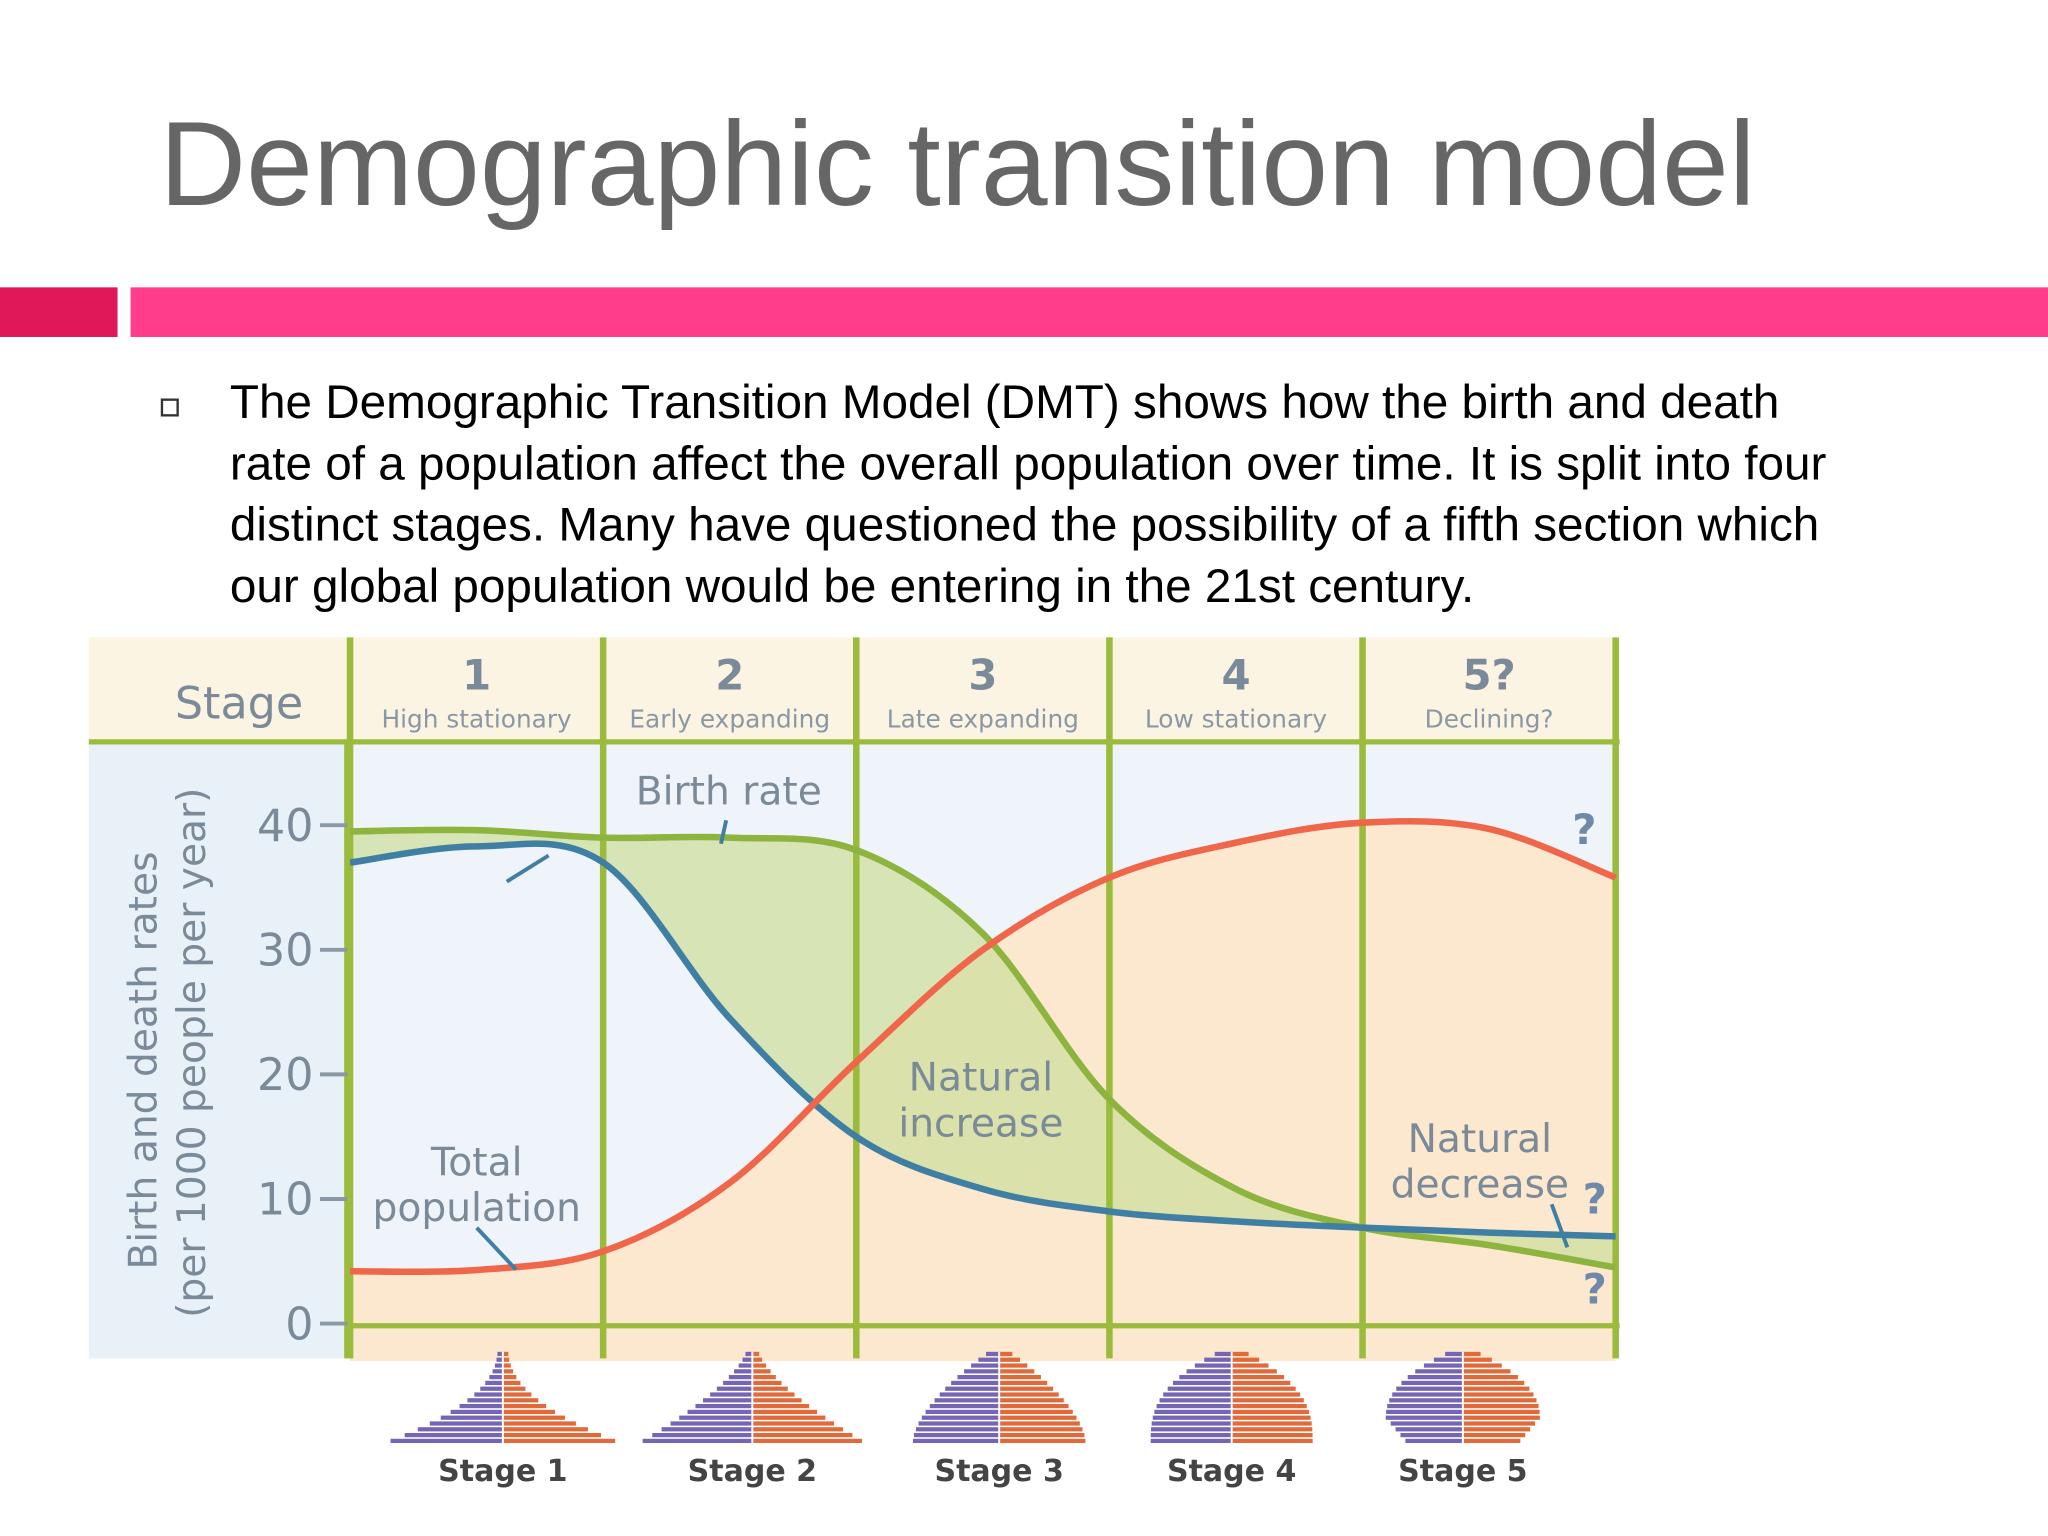 This screenshot has height=1536, width=2048. Describe the element at coordinates (285, 1200) in the screenshot. I see `y-tick-label: 10` at that location.